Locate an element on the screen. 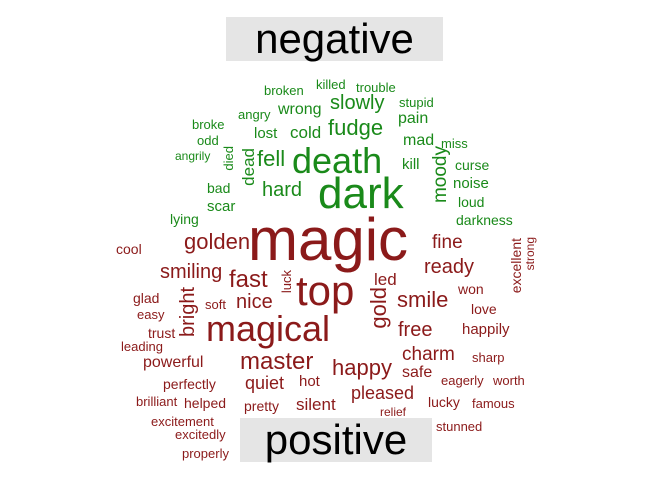 This screenshot has width=672, height=480. word-pretty: pretty is located at coordinates (262, 406).